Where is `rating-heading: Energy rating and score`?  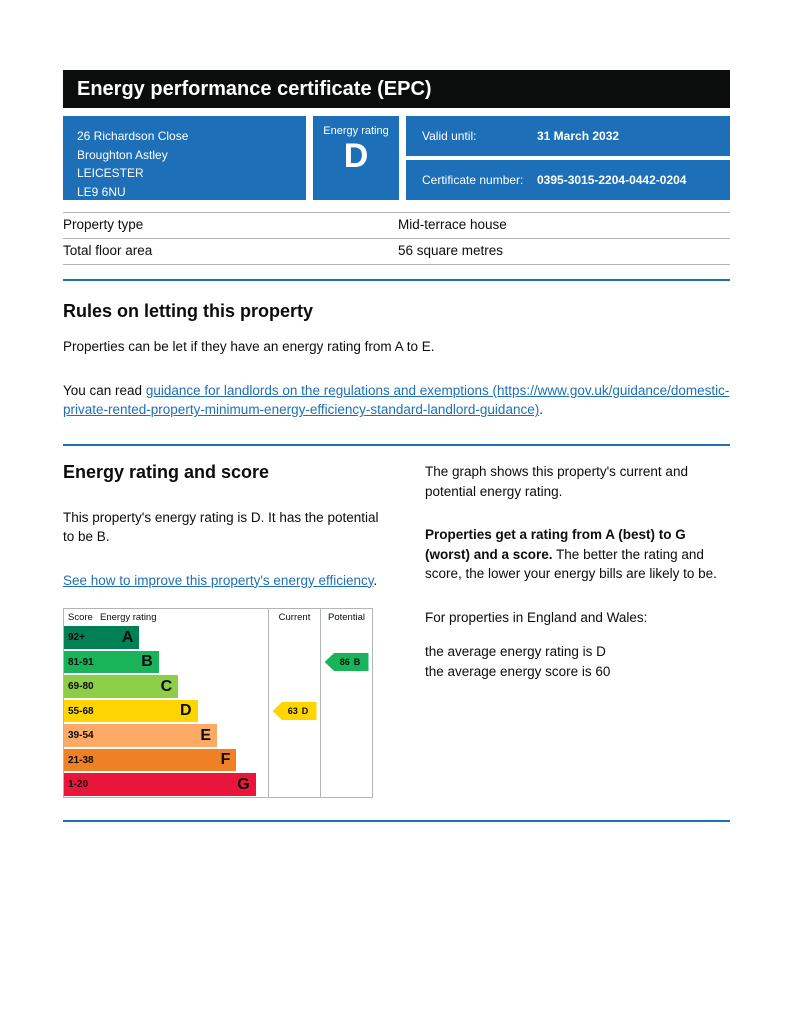 rating-heading: Energy rating and score is located at coordinates (166, 471).